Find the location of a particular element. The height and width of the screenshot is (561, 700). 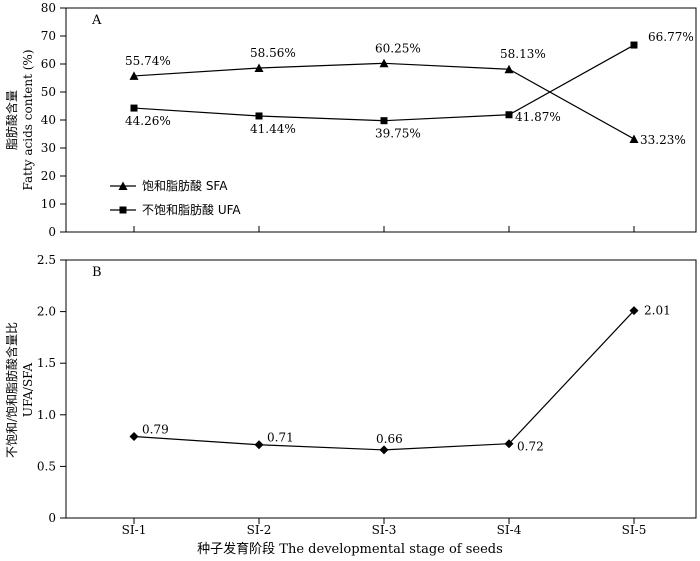

panel-b-ytick-label-4: 2.0 is located at coordinates (46, 312).